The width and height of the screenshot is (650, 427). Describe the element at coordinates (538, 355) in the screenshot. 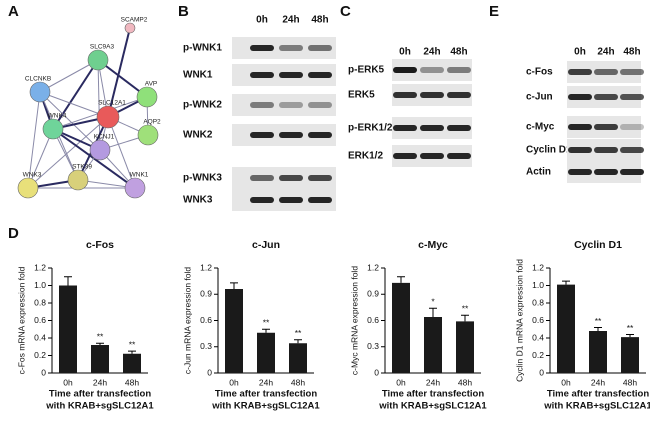

I see `y-tick-label: 0.2` at that location.